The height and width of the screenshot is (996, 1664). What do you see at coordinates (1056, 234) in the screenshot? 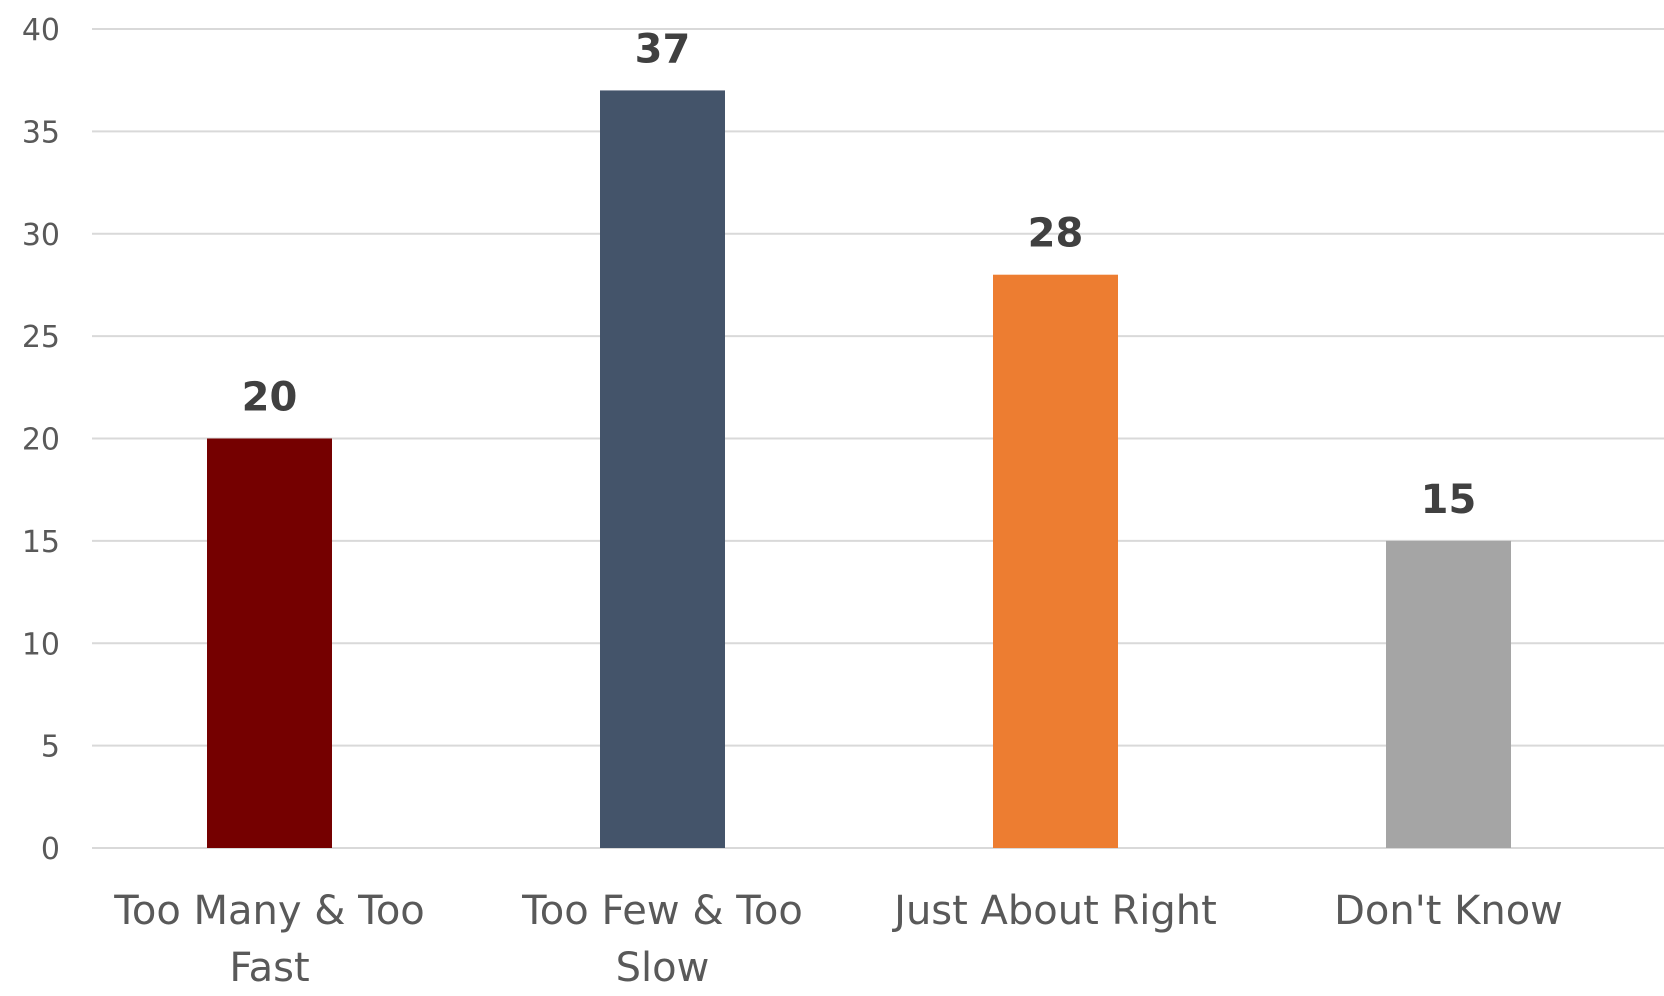
I see `data-label: 28` at bounding box center [1056, 234].